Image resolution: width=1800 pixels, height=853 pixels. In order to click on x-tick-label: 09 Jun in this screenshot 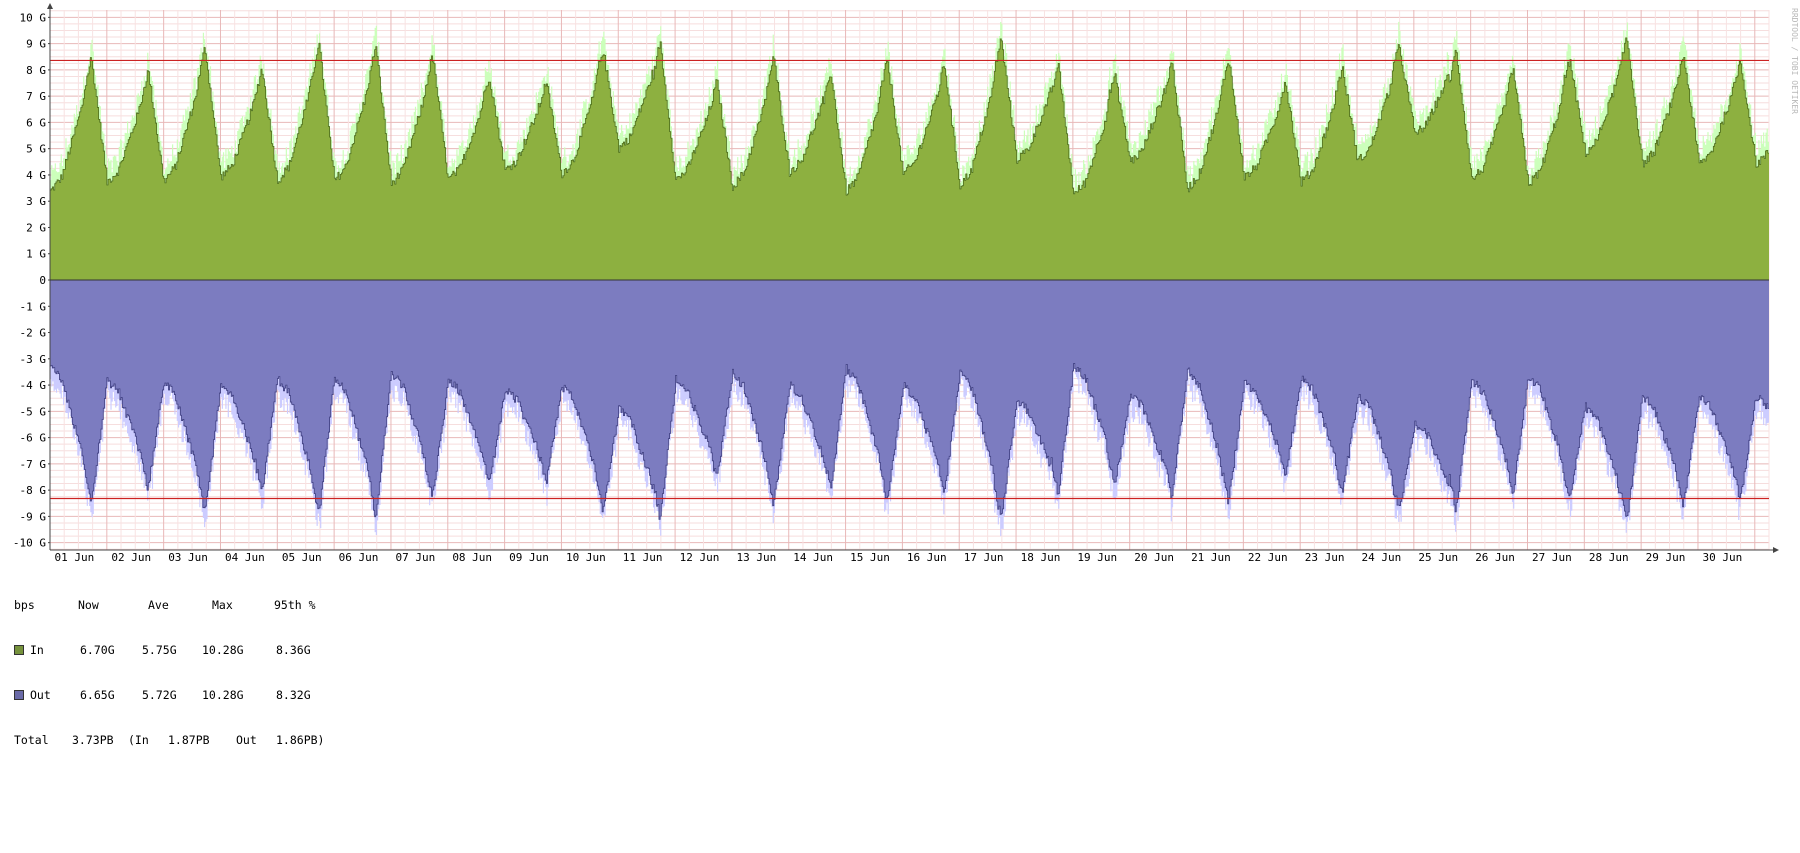, I will do `click(529, 557)`.